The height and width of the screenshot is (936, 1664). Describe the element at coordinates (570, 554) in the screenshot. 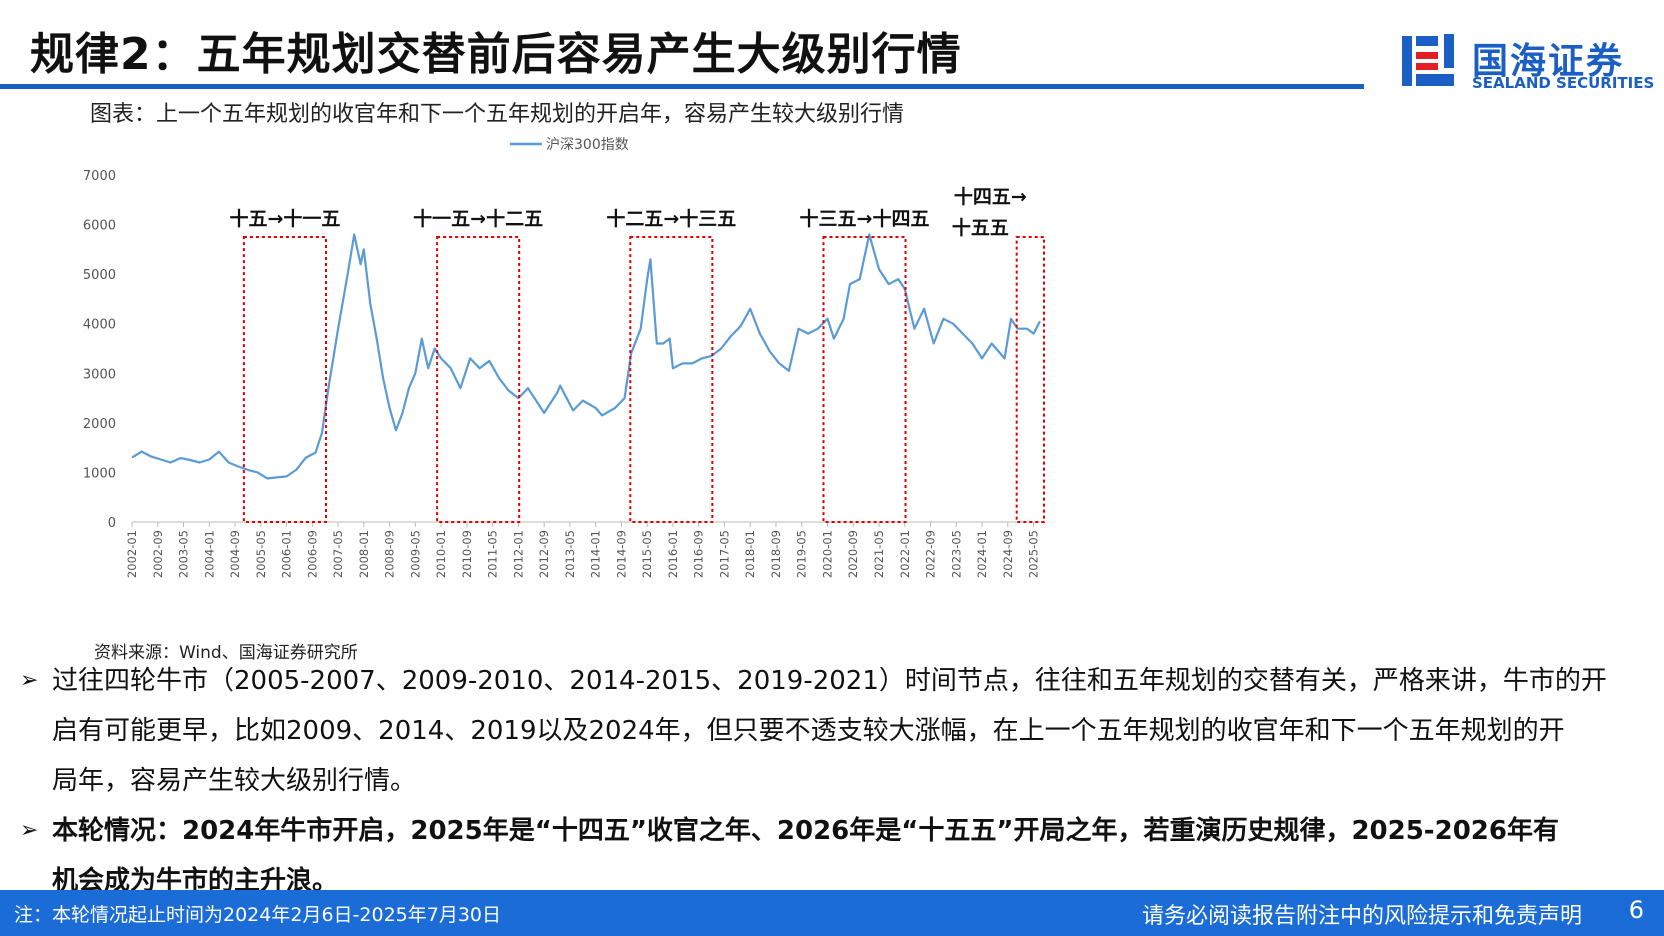

I see `x-tick-label: 2013-05` at that location.